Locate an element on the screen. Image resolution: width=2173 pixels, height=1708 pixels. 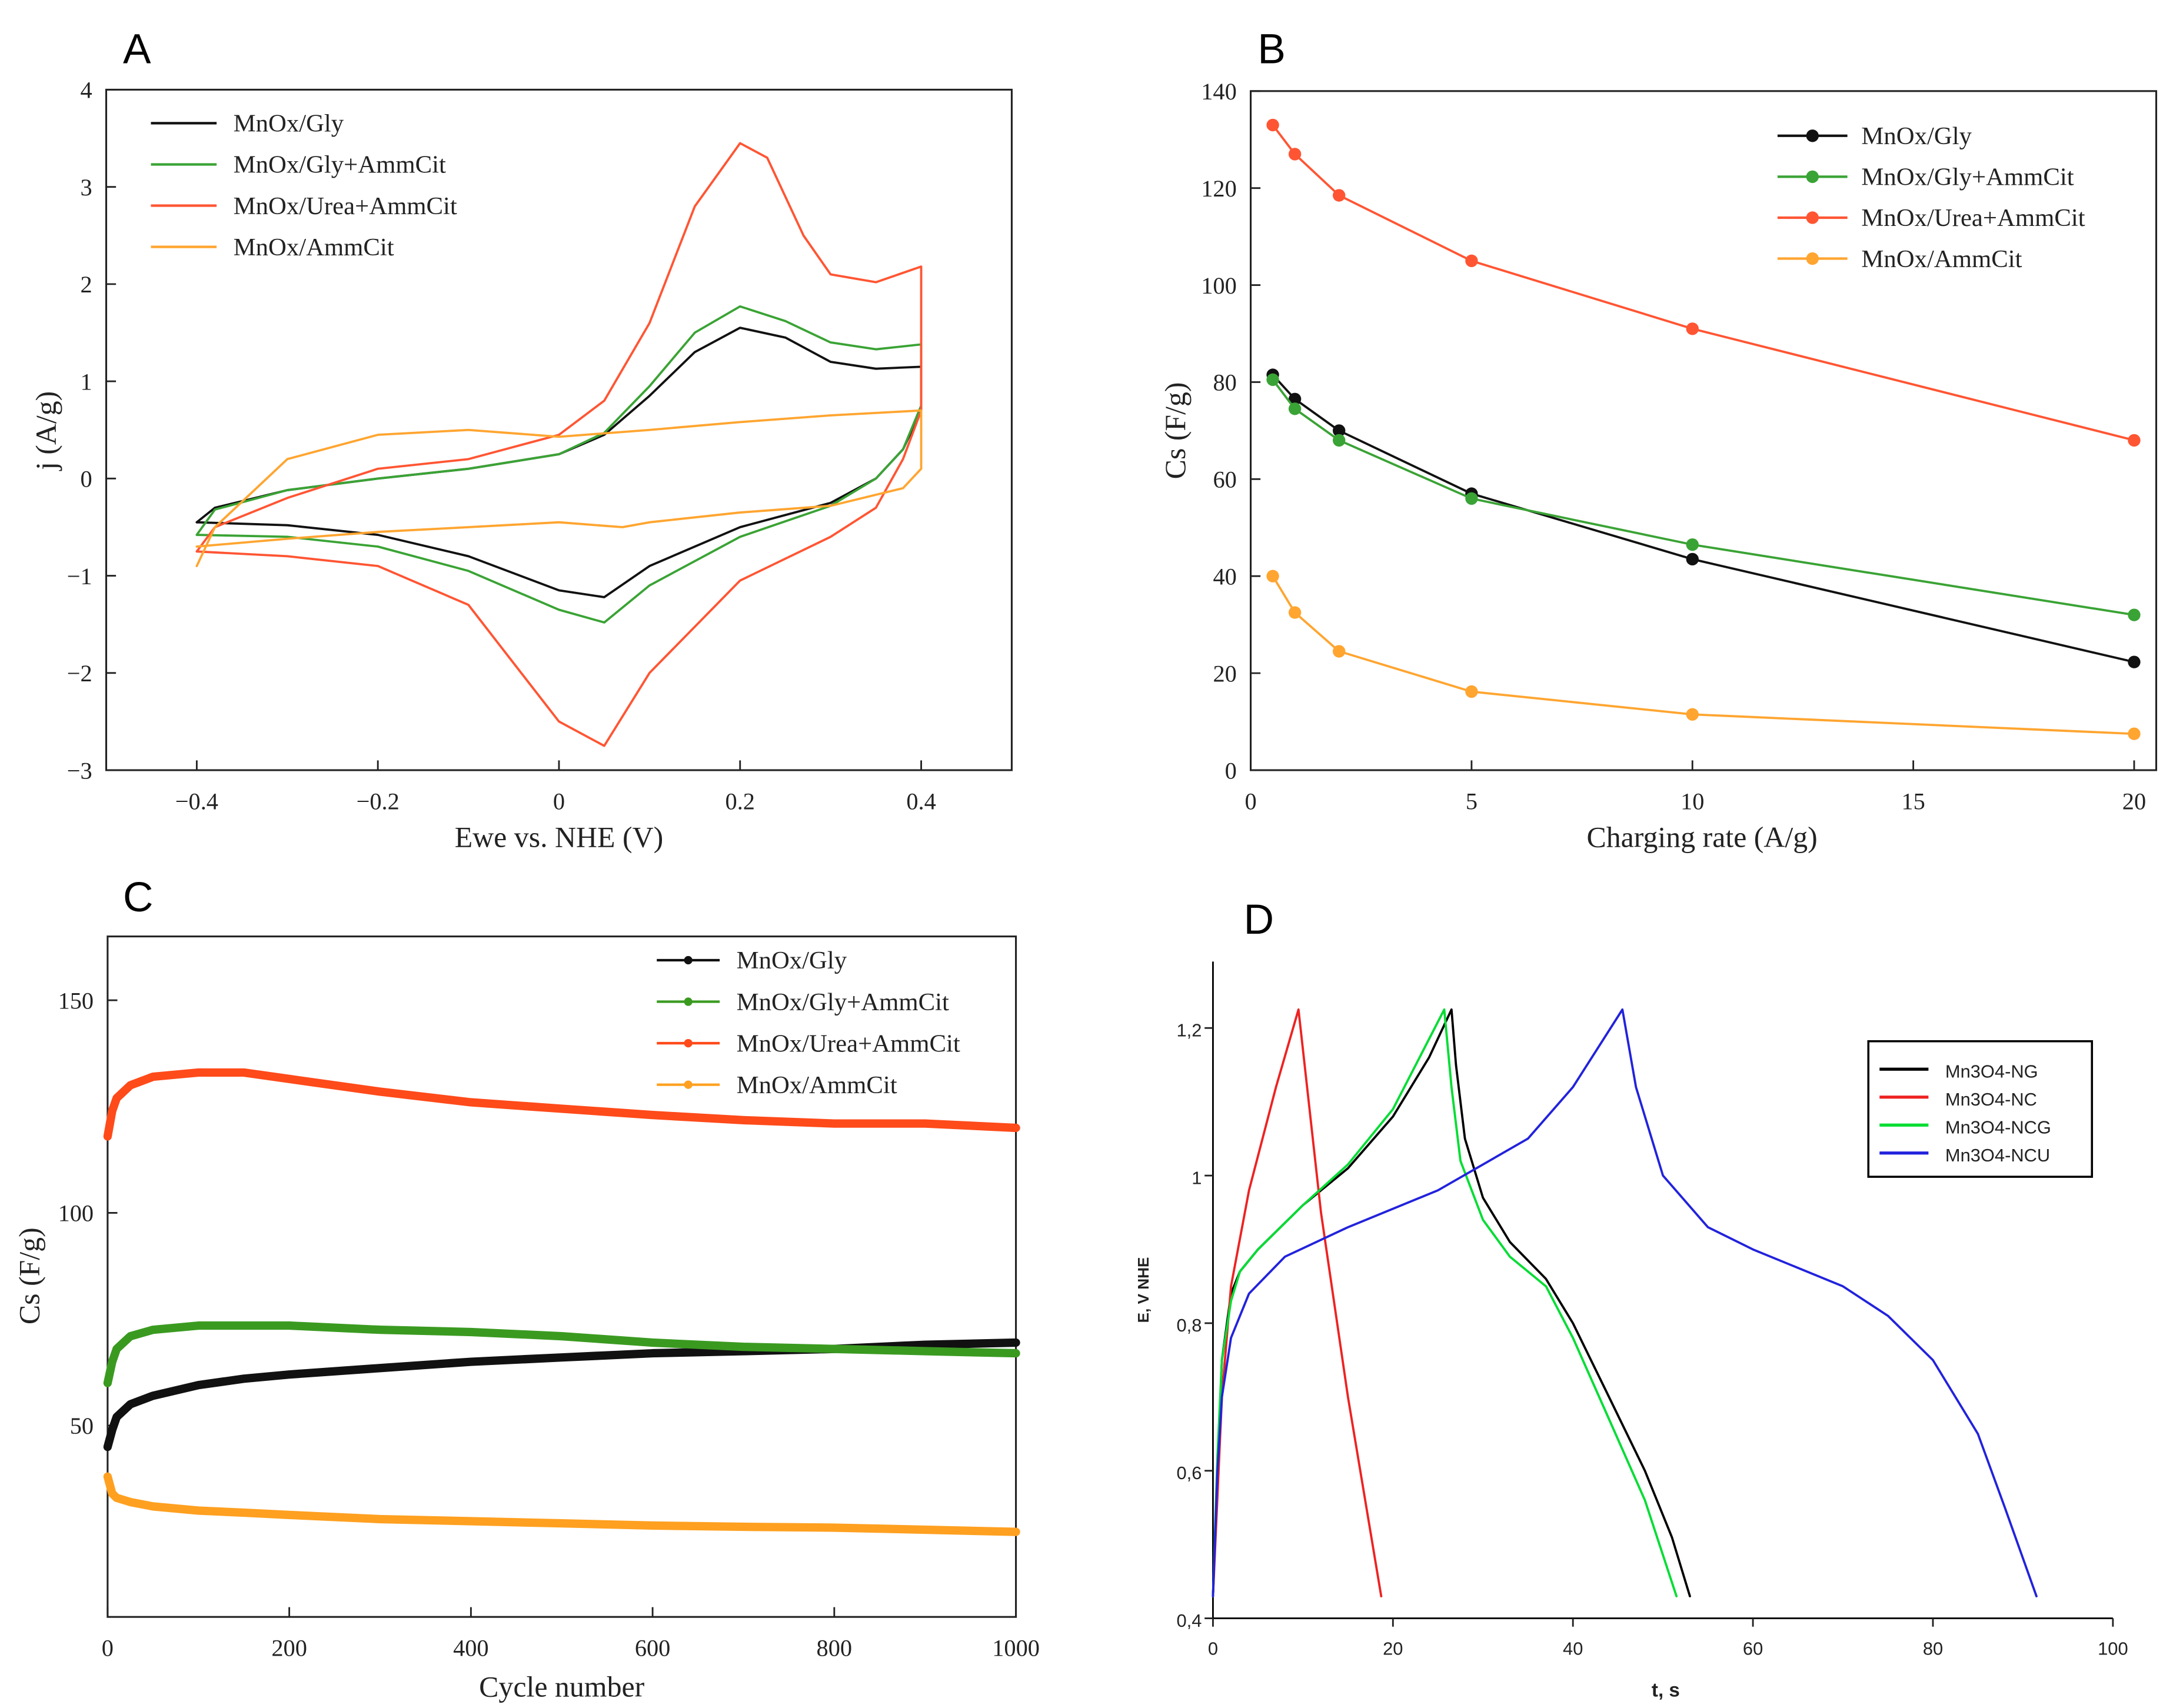
panel-label: B is located at coordinates (1271, 49).